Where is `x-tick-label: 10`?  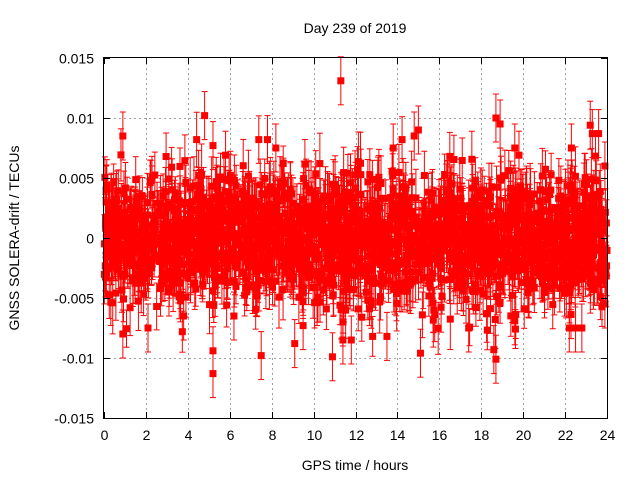
x-tick-label: 10 is located at coordinates (315, 435).